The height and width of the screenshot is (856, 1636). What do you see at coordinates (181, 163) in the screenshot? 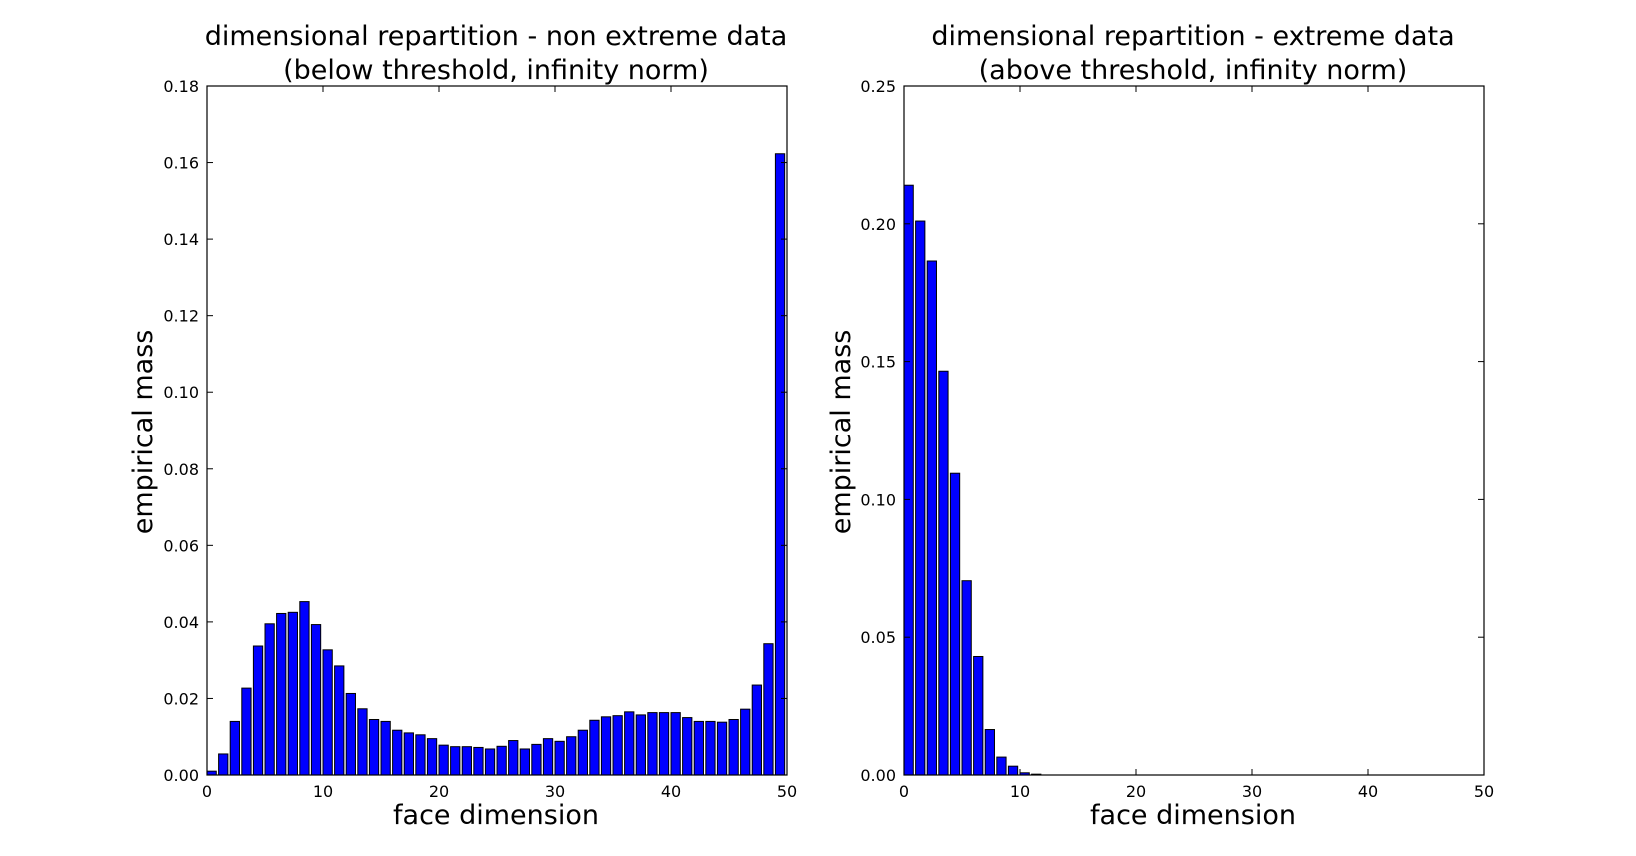
I see `y-tick-label: 0.16` at bounding box center [181, 163].